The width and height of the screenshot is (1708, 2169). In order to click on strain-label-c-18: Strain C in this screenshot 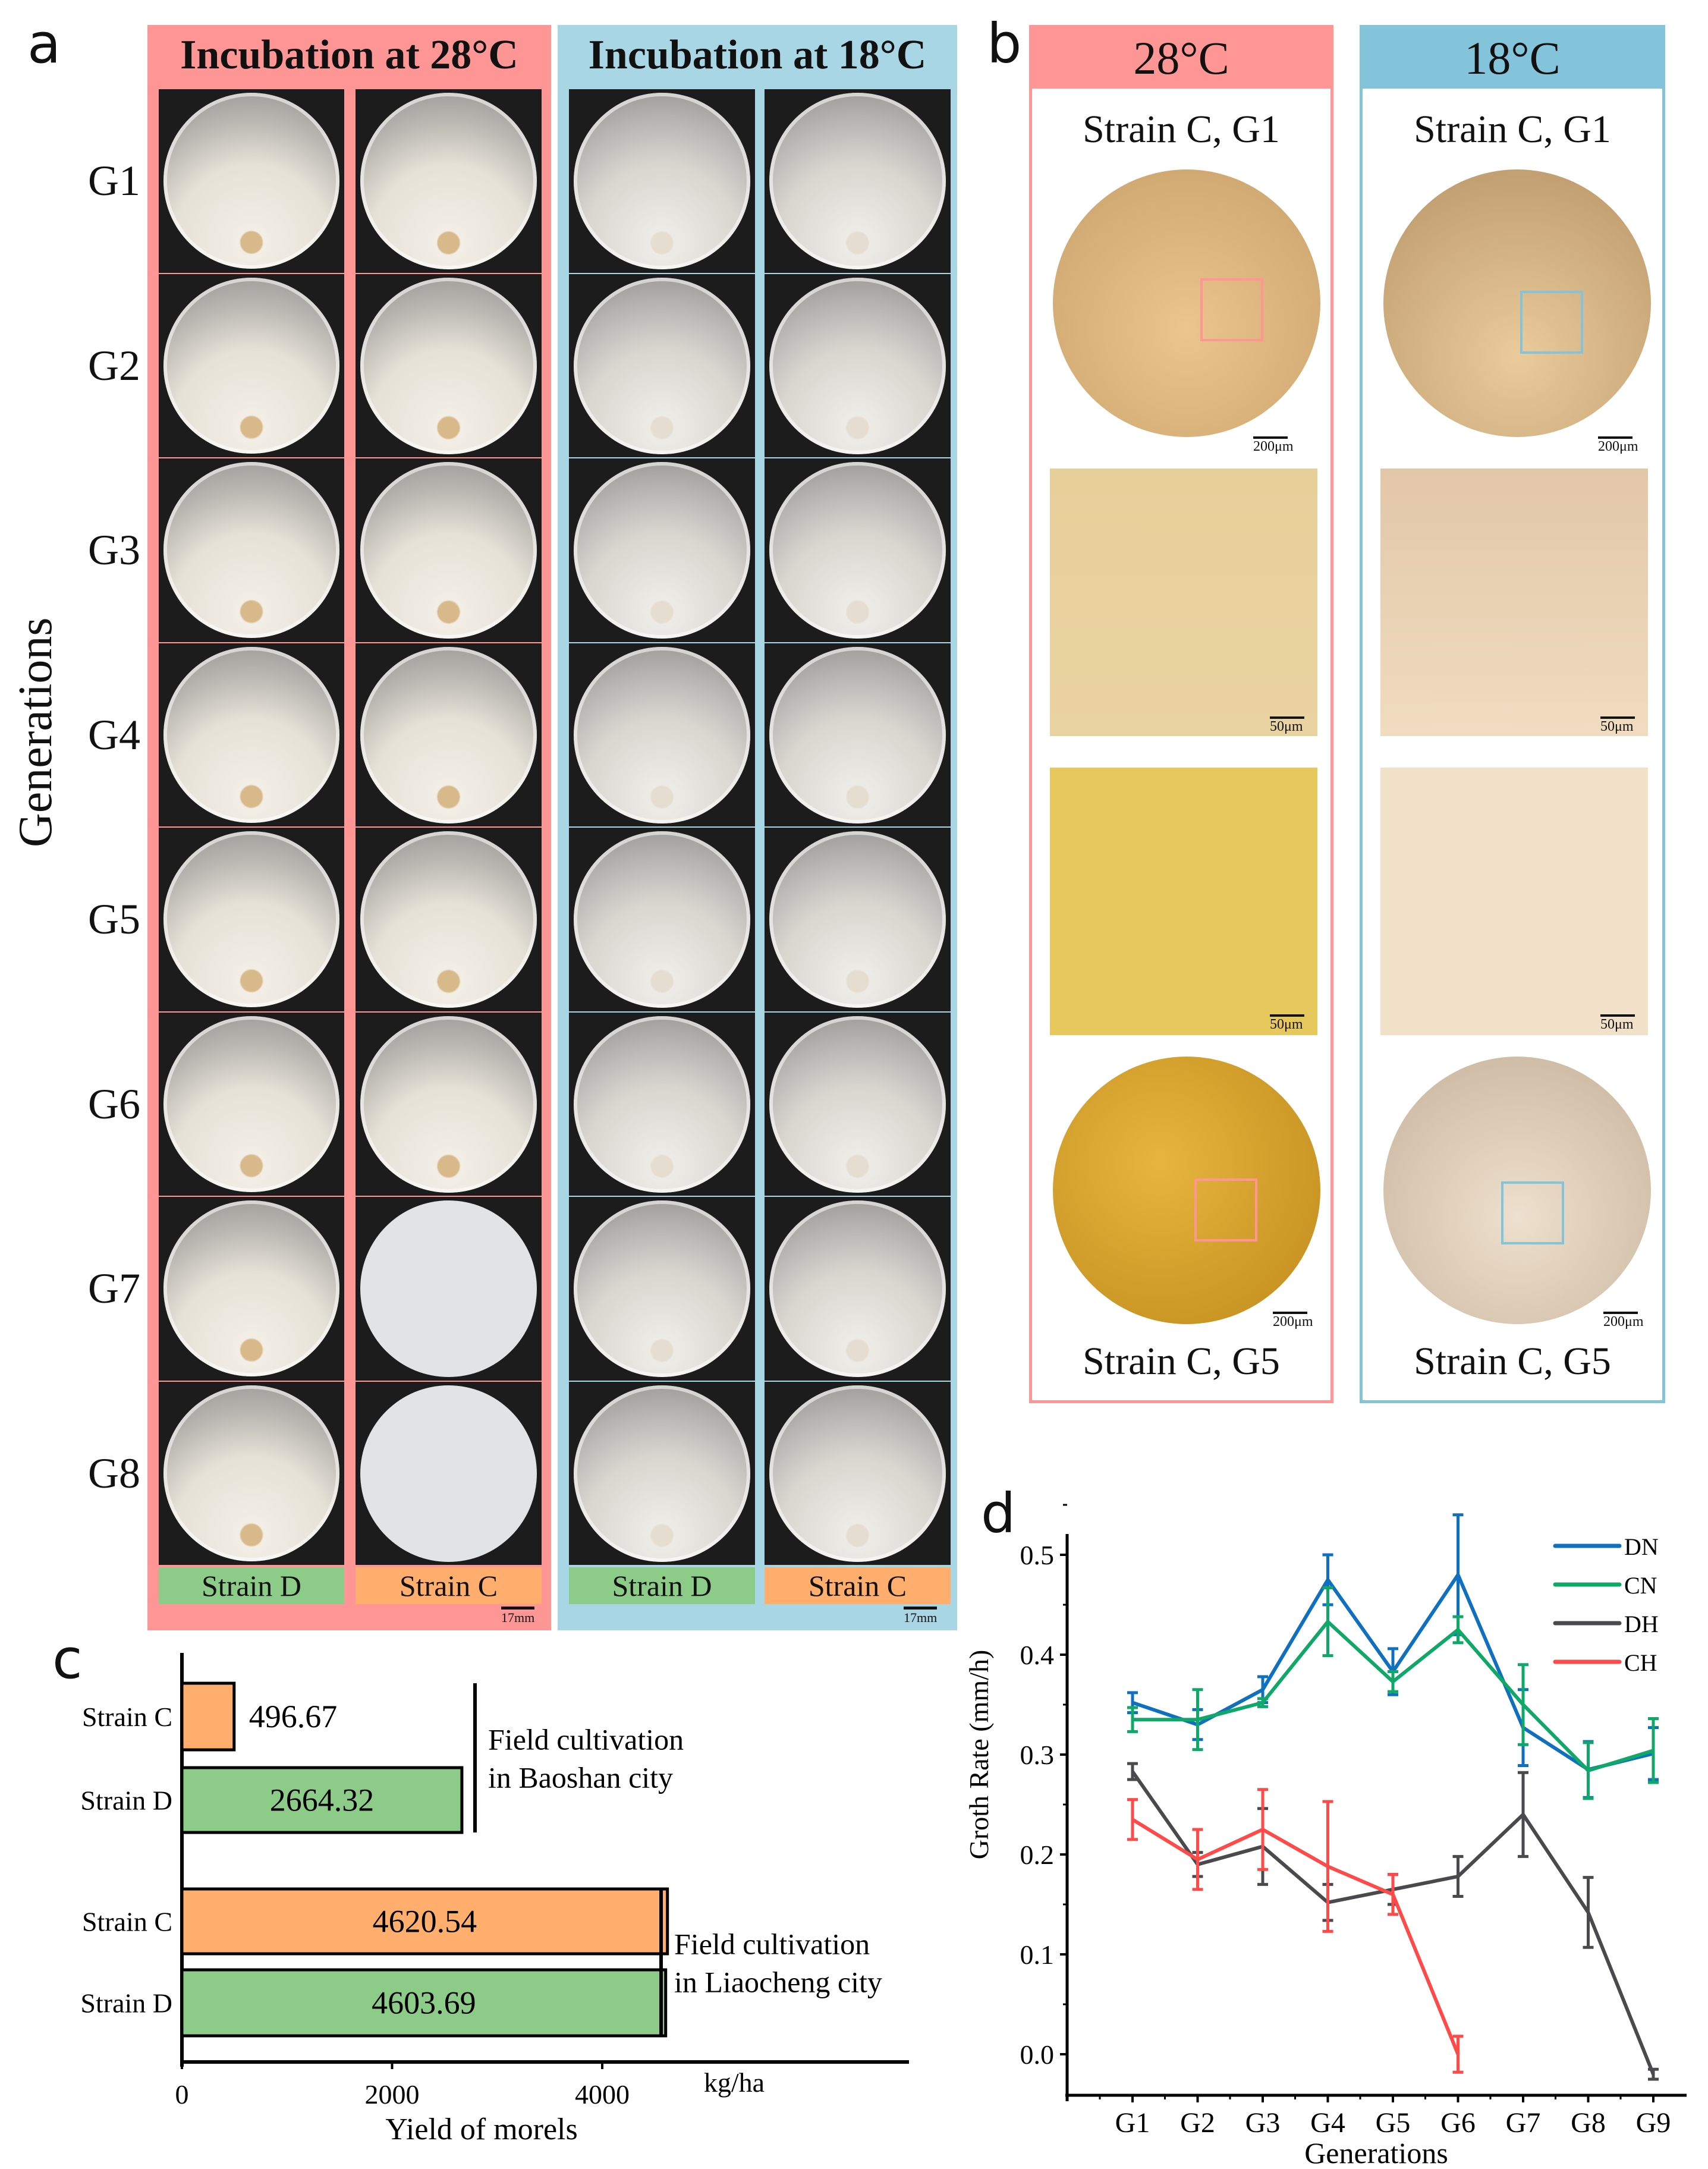, I will do `click(858, 1585)`.